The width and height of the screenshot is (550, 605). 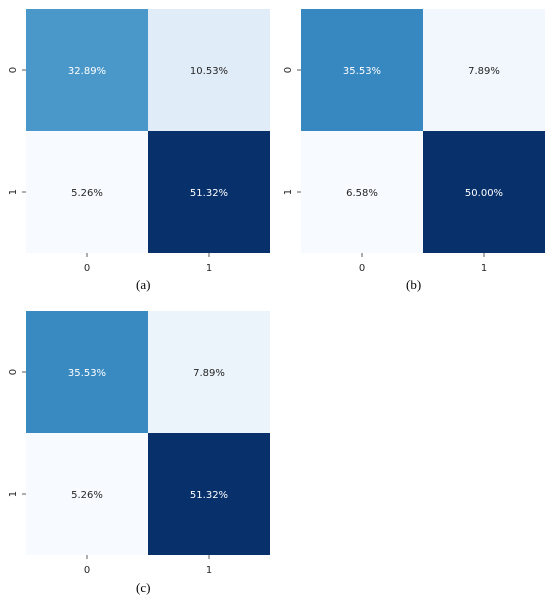 I want to click on cell-label-1-1: 50.00%, so click(x=484, y=193).